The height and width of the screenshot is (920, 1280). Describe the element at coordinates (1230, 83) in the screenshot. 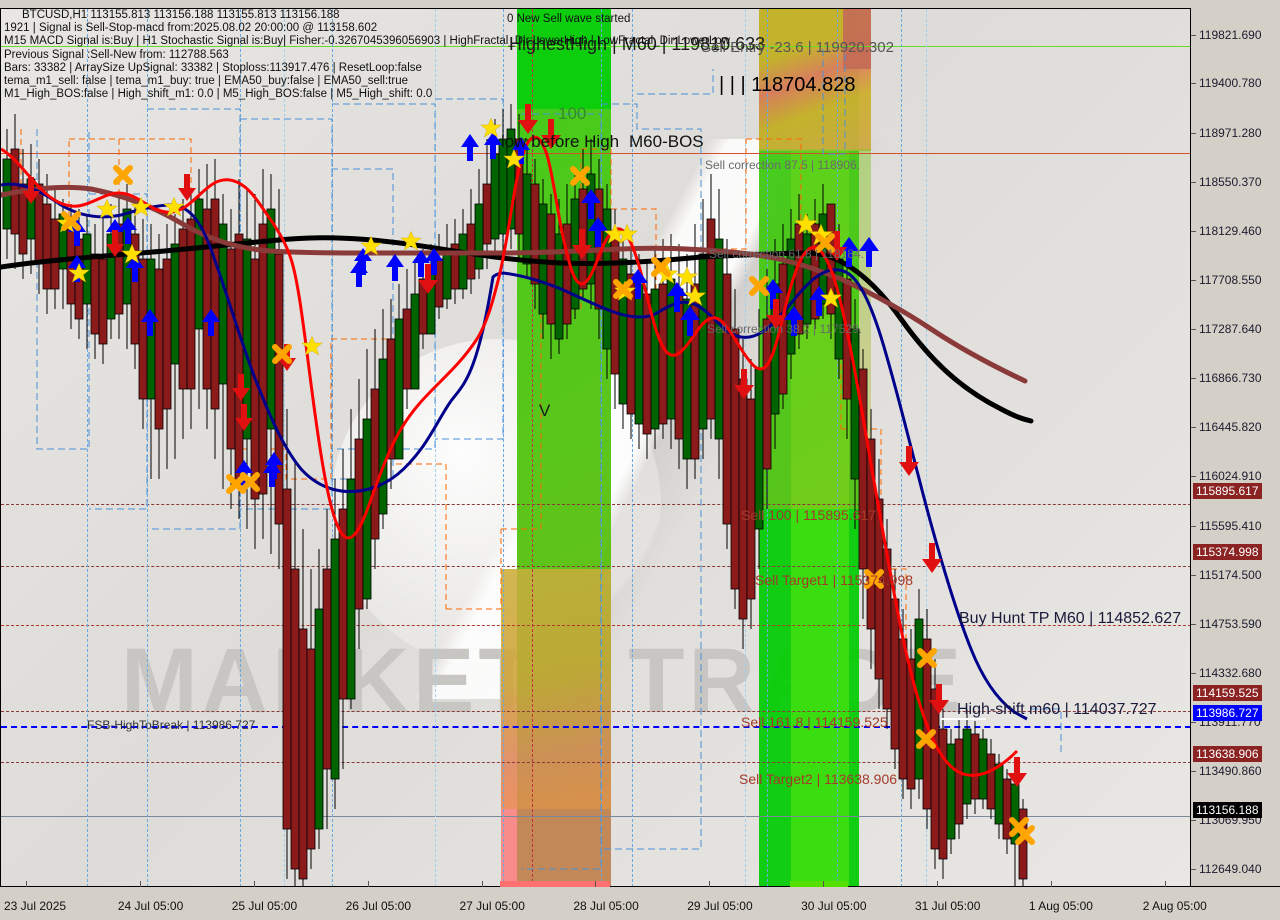

I see `price-tick-label: 119400.780` at that location.